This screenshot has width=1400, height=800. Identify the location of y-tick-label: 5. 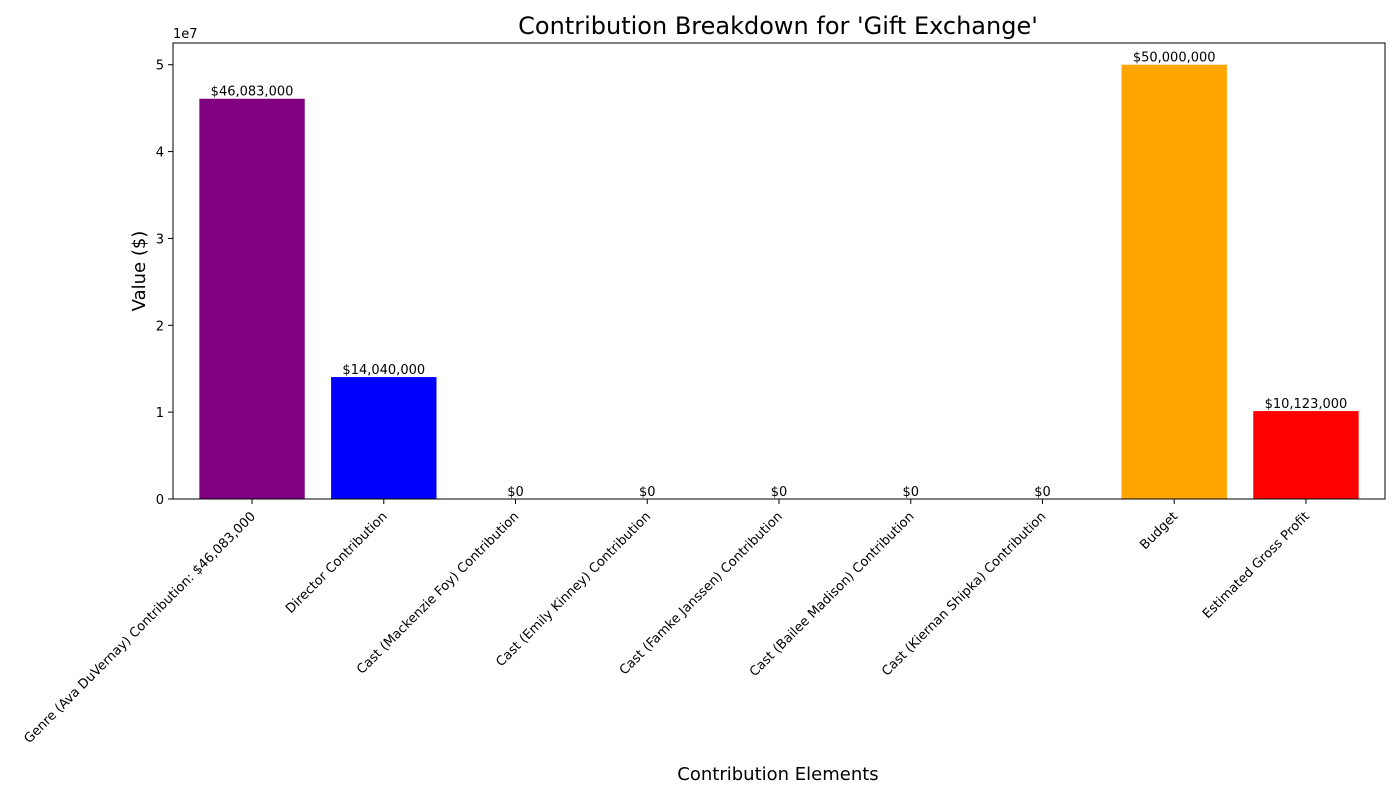
(160, 66).